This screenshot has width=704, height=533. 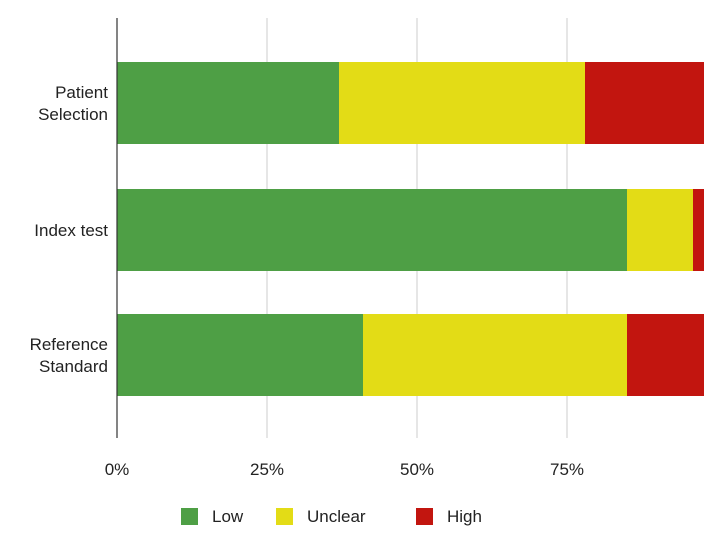 What do you see at coordinates (73, 103) in the screenshot?
I see `category-label-0: Patient Selection` at bounding box center [73, 103].